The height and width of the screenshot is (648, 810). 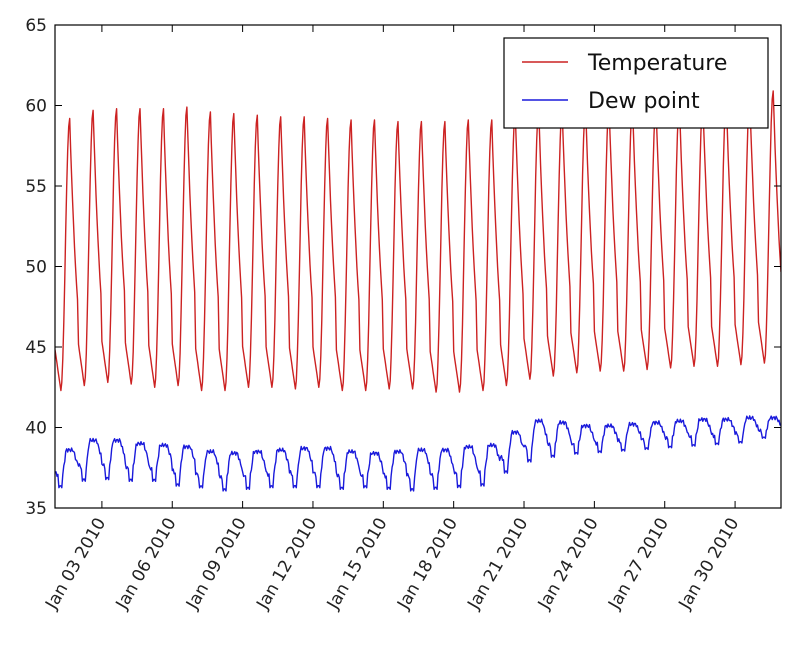 What do you see at coordinates (36, 26) in the screenshot?
I see `y-tick-label: 65` at bounding box center [36, 26].